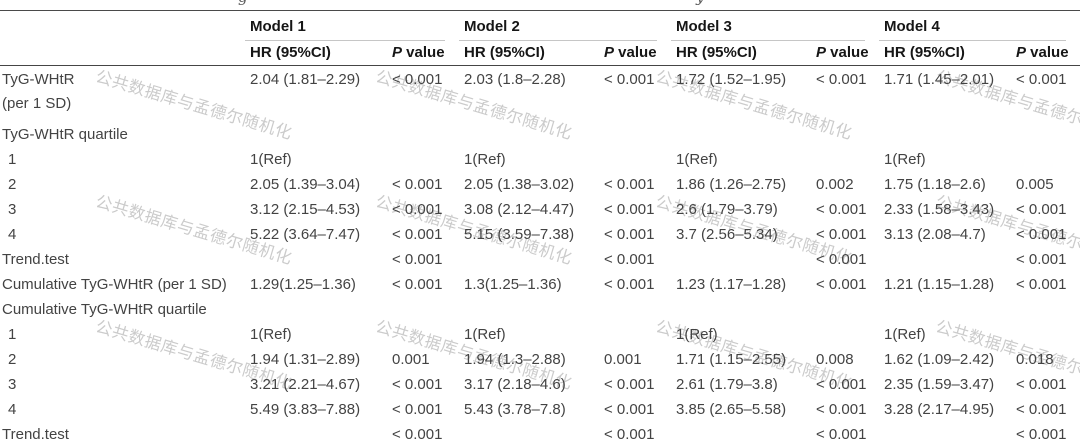 Image resolution: width=1080 pixels, height=447 pixels. I want to click on p-value-cell: 0.001, so click(623, 359).